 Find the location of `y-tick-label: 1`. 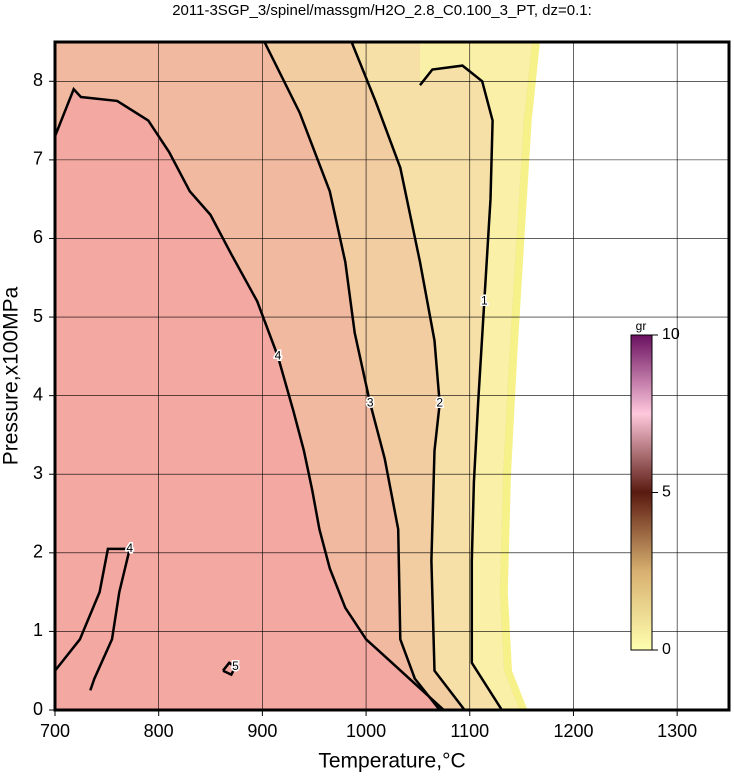

y-tick-label: 1 is located at coordinates (38, 630).